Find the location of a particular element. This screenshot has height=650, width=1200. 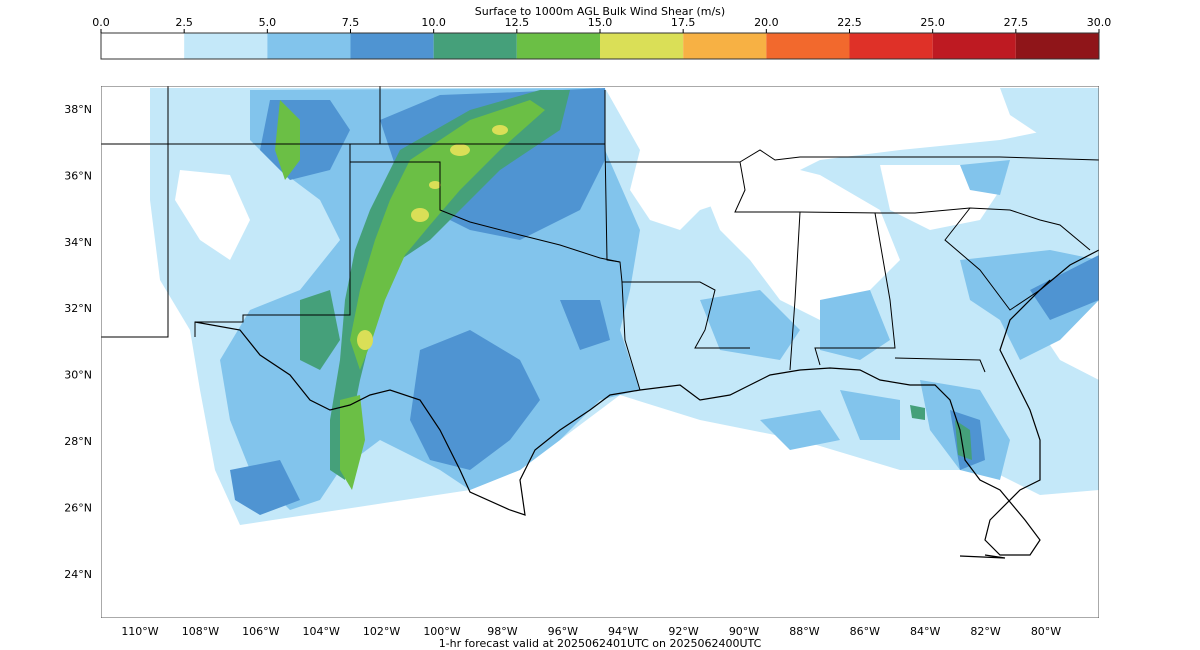

longitude-label: 102°W is located at coordinates (381, 631).